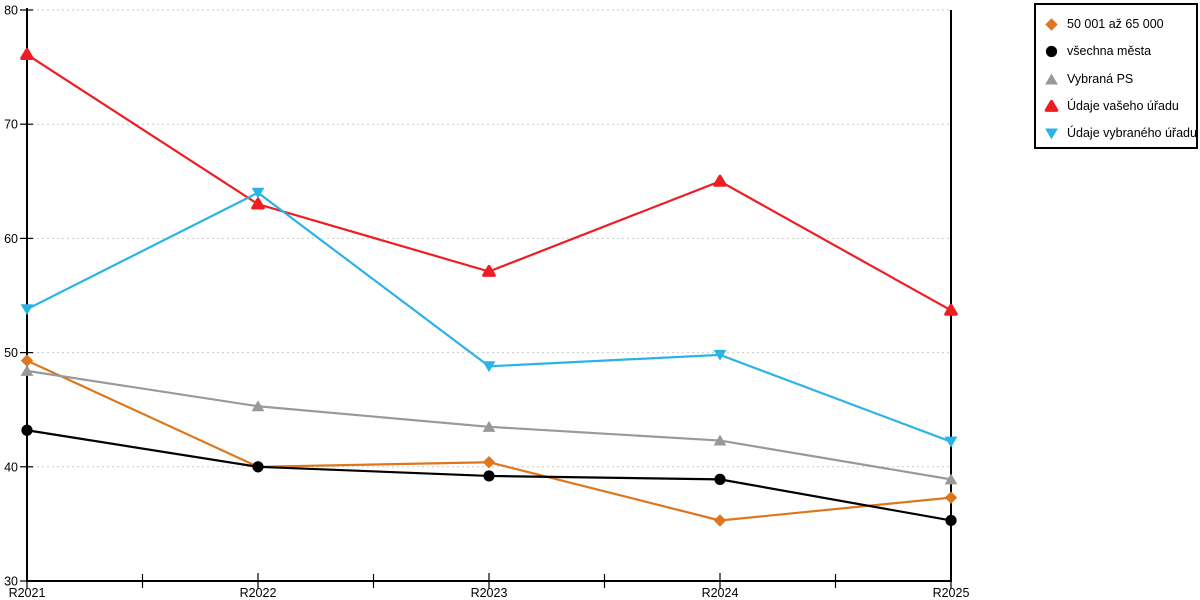 This screenshot has width=1200, height=600. I want to click on y-tick-label: 30, so click(11, 582).